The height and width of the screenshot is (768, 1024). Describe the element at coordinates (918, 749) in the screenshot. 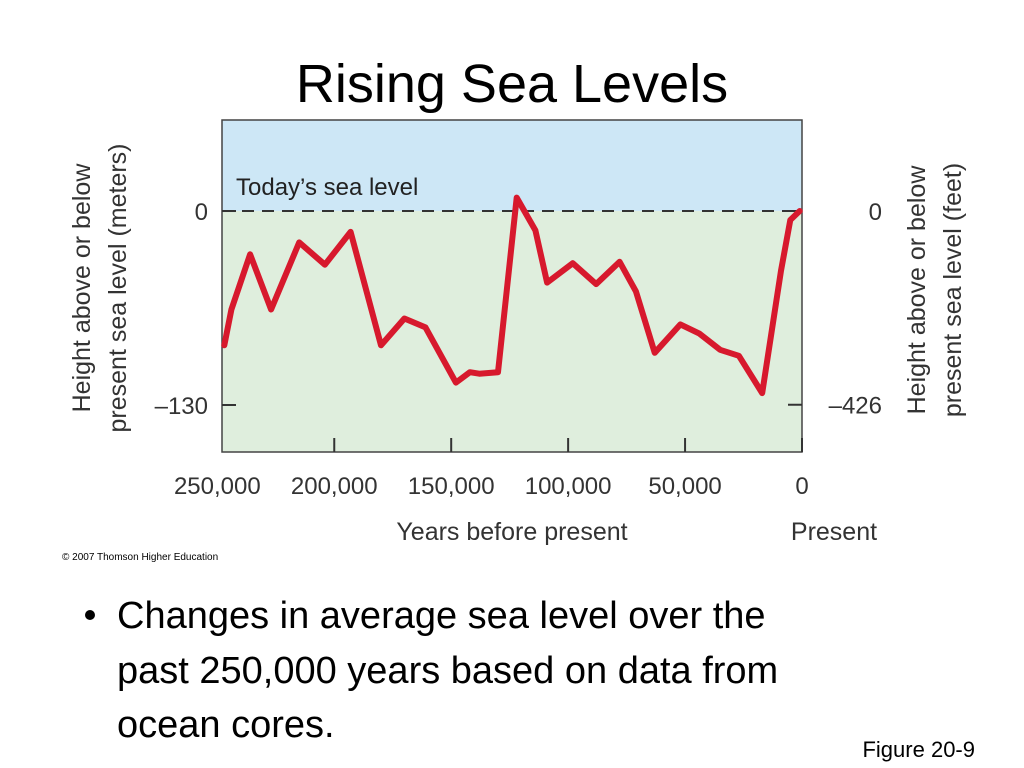

I see `figure-label: Figure 20-9` at that location.